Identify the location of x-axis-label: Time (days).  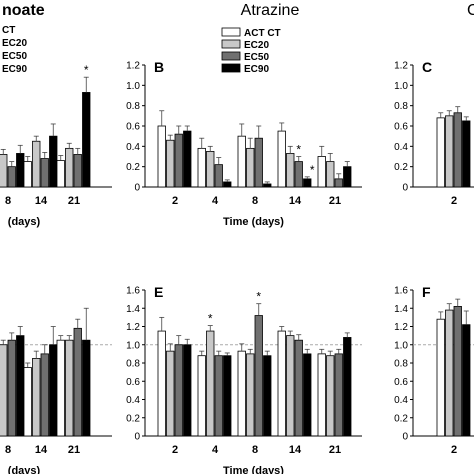
(253, 222).